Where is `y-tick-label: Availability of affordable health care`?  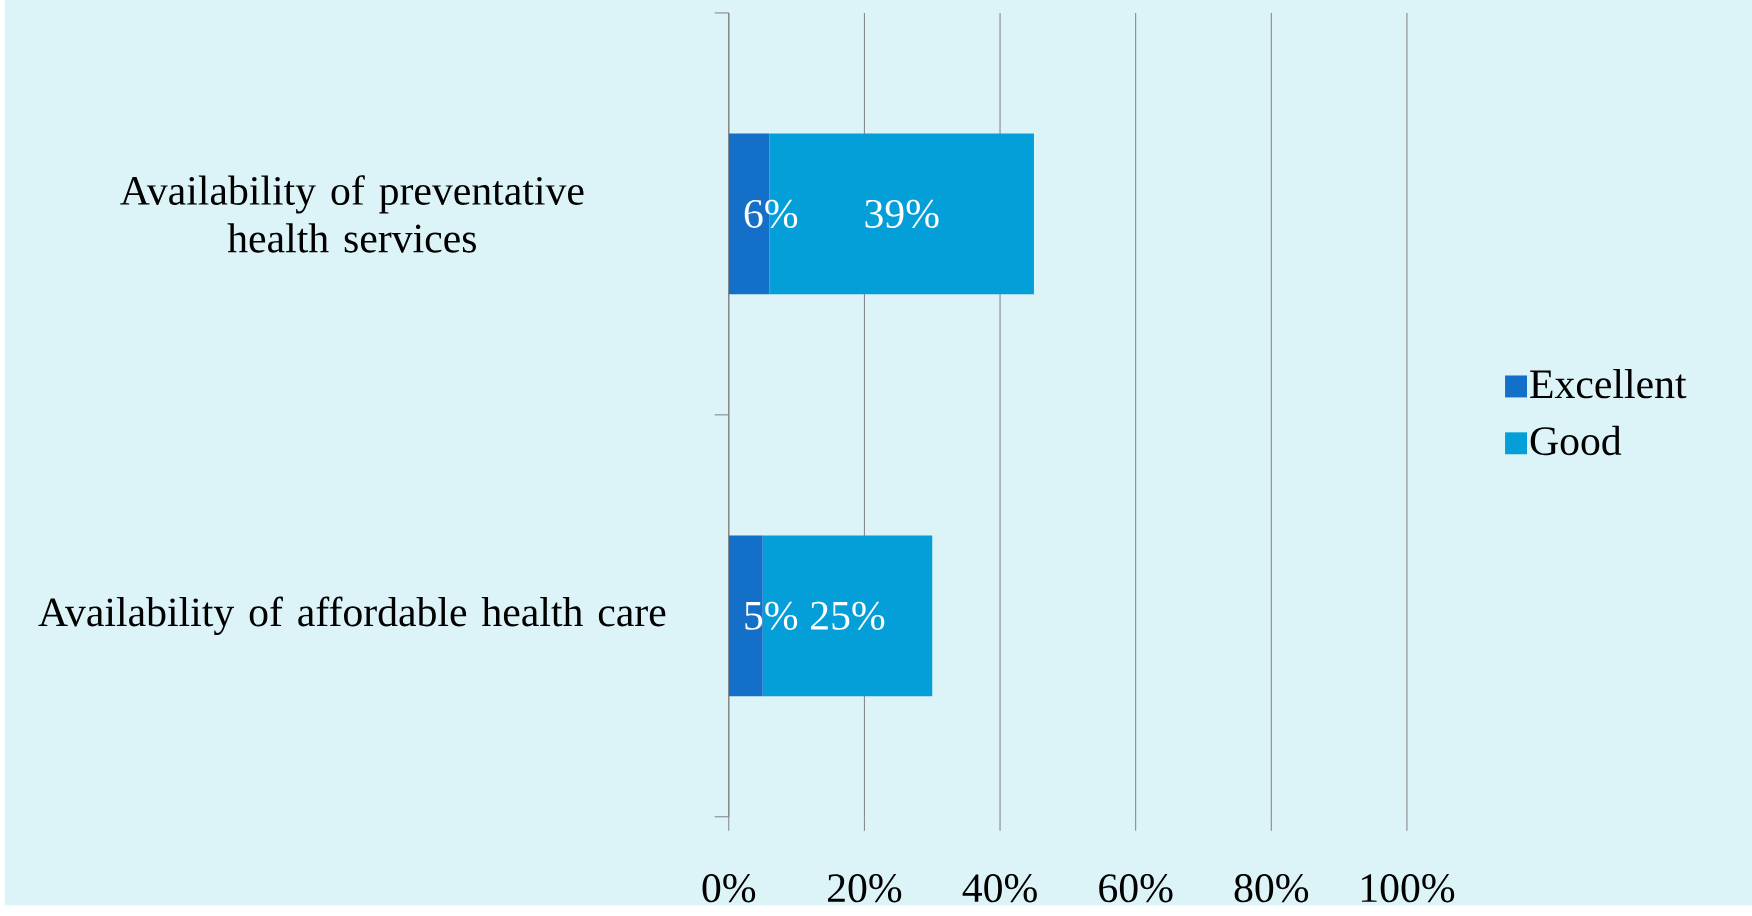 y-tick-label: Availability of affordable health care is located at coordinates (352, 616).